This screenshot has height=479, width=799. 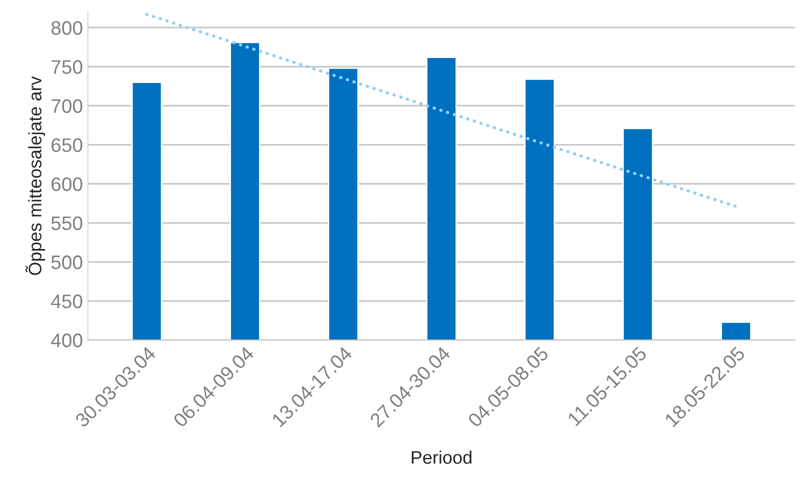 What do you see at coordinates (442, 457) in the screenshot?
I see `x-axis-title: Periood` at bounding box center [442, 457].